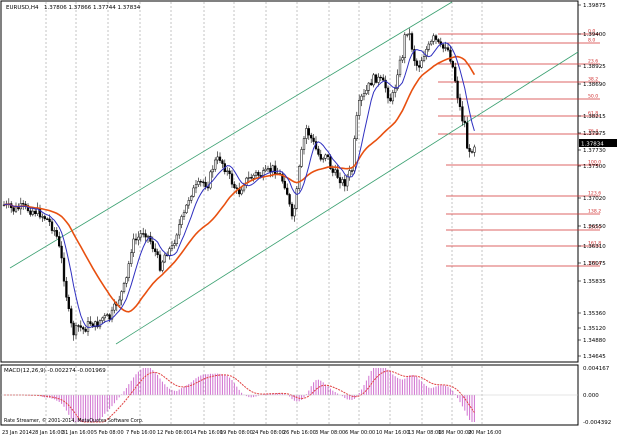 This screenshot has height=442, width=620. I want to click on macd-signal-line, so click(239, 396).